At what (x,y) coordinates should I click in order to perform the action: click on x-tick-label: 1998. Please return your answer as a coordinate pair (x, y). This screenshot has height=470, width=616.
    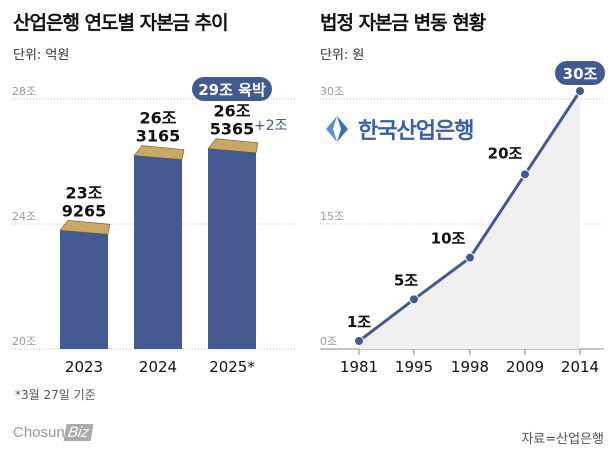
    Looking at the image, I should click on (470, 367).